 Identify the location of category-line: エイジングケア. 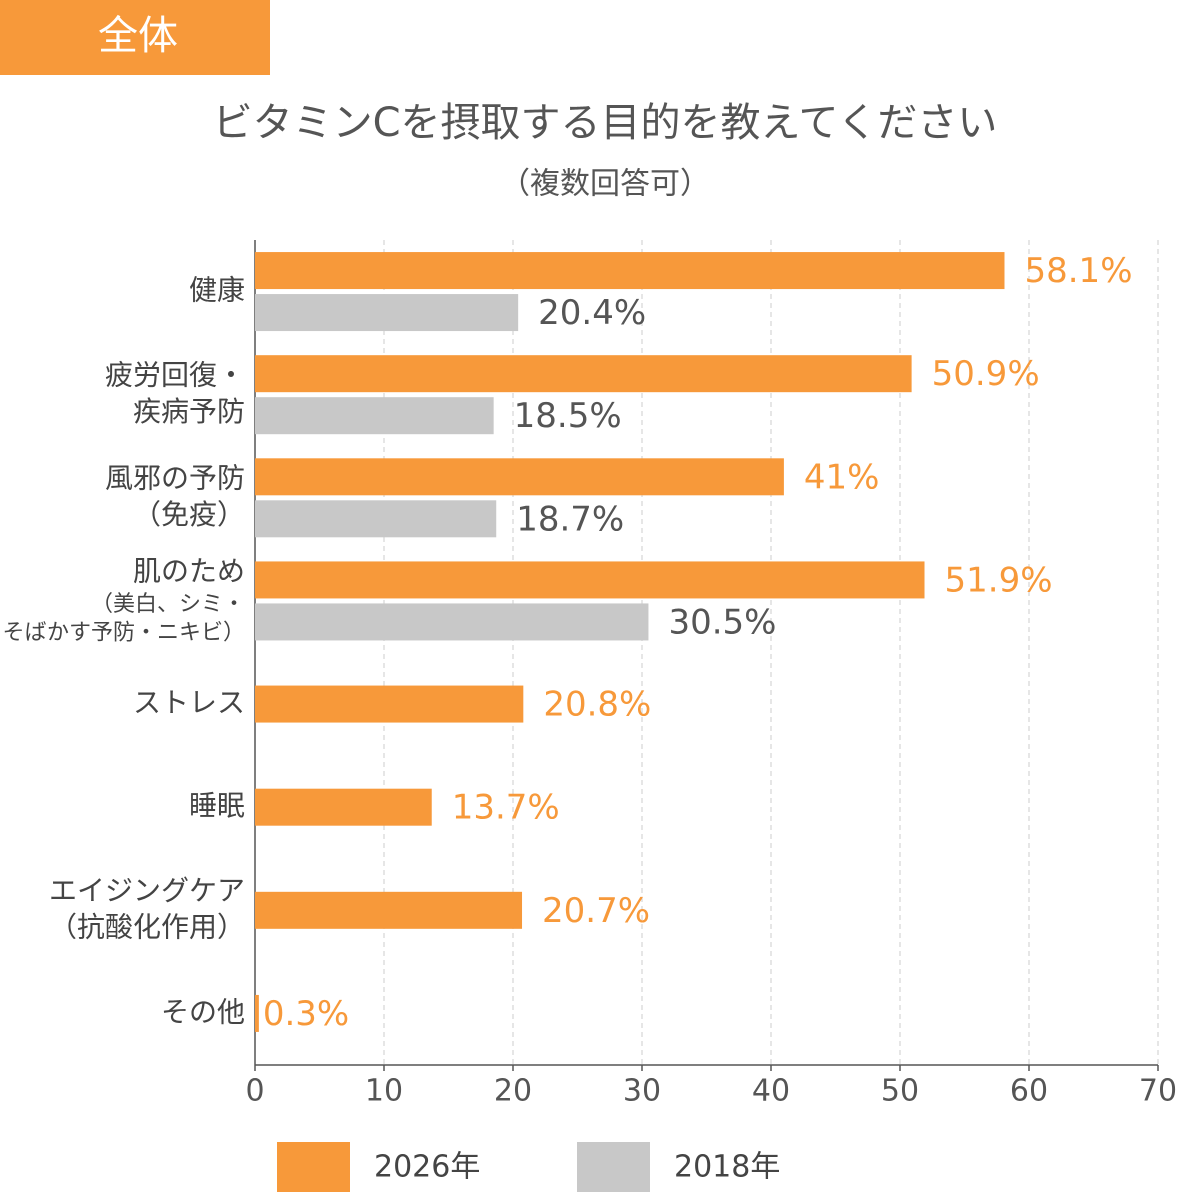
(147, 890).